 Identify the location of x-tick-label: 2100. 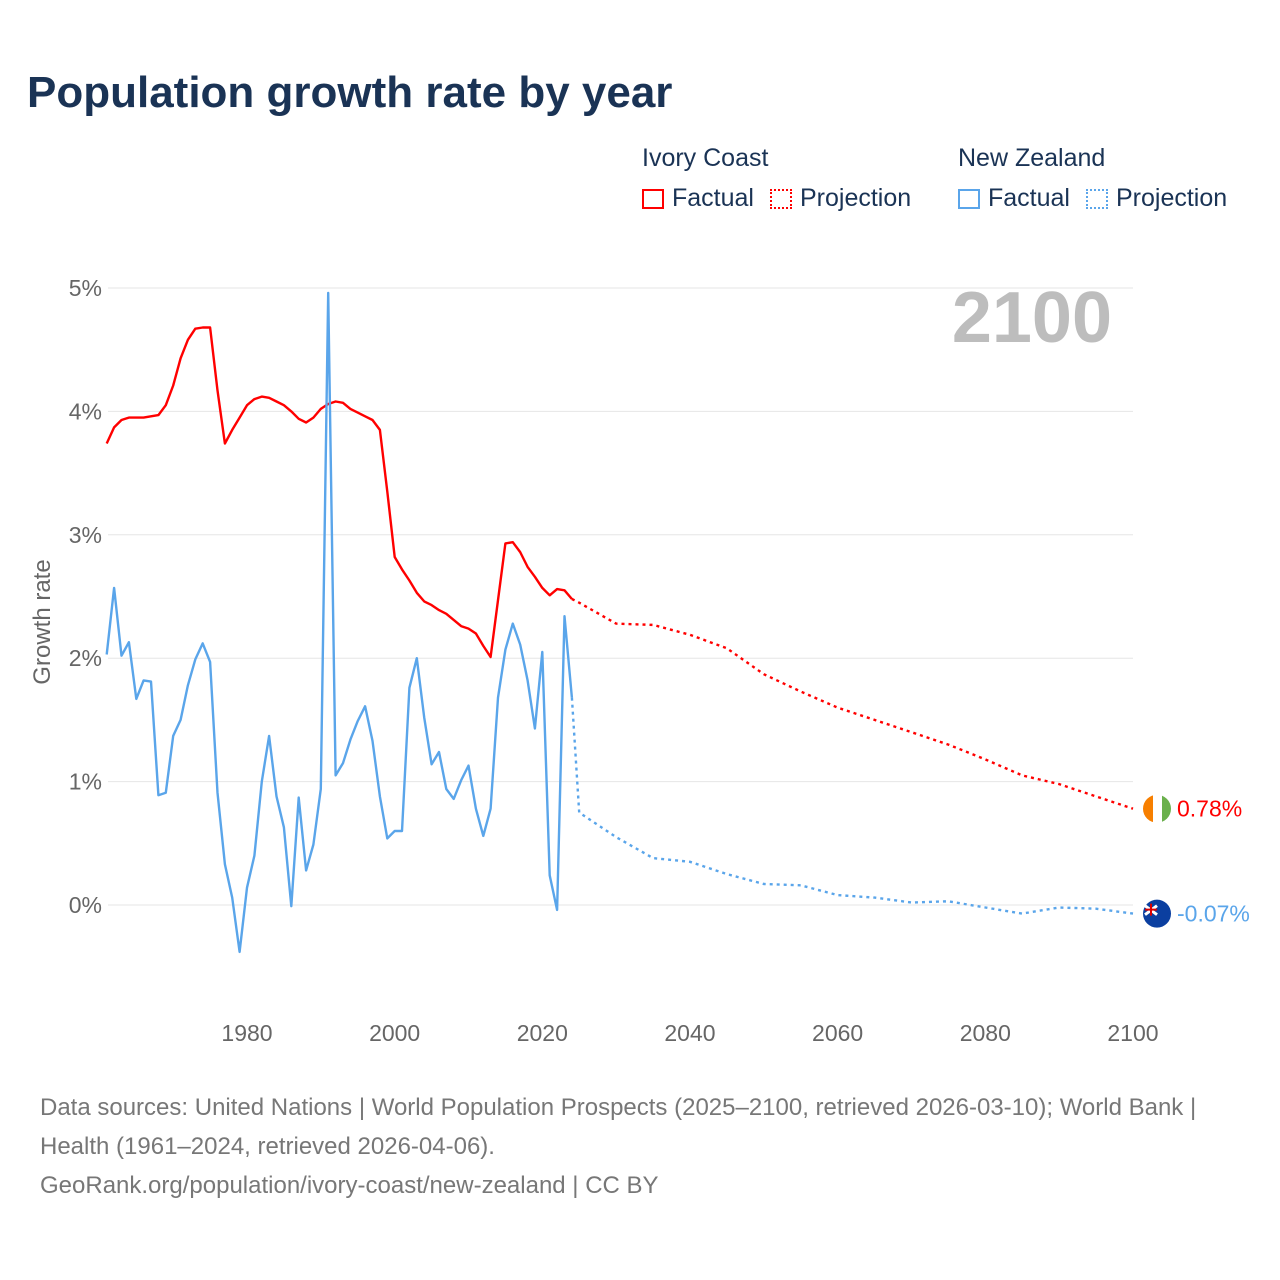
(1132, 1033).